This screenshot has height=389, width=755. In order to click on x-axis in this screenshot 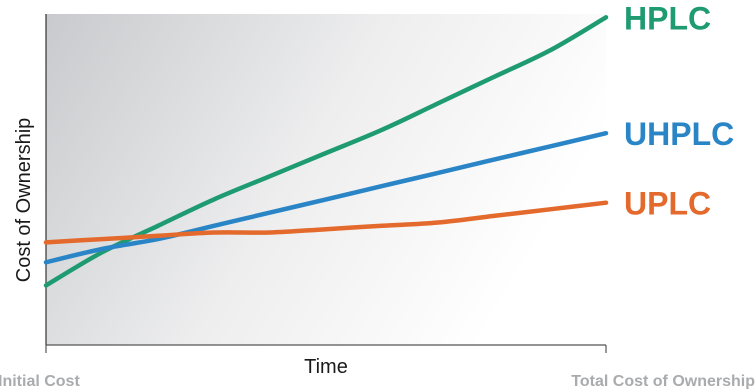, I will do `click(326, 348)`.